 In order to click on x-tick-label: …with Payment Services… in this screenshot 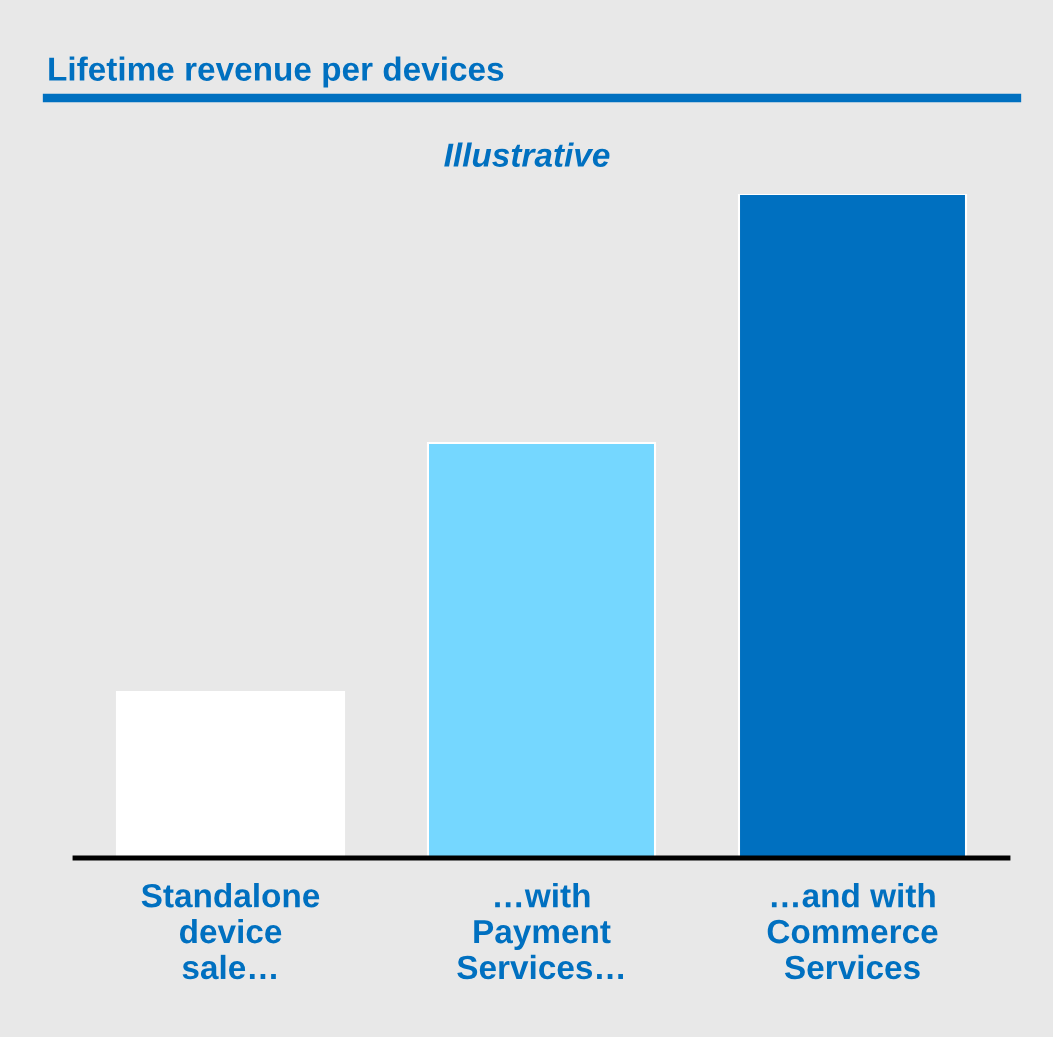, I will do `click(540, 931)`.